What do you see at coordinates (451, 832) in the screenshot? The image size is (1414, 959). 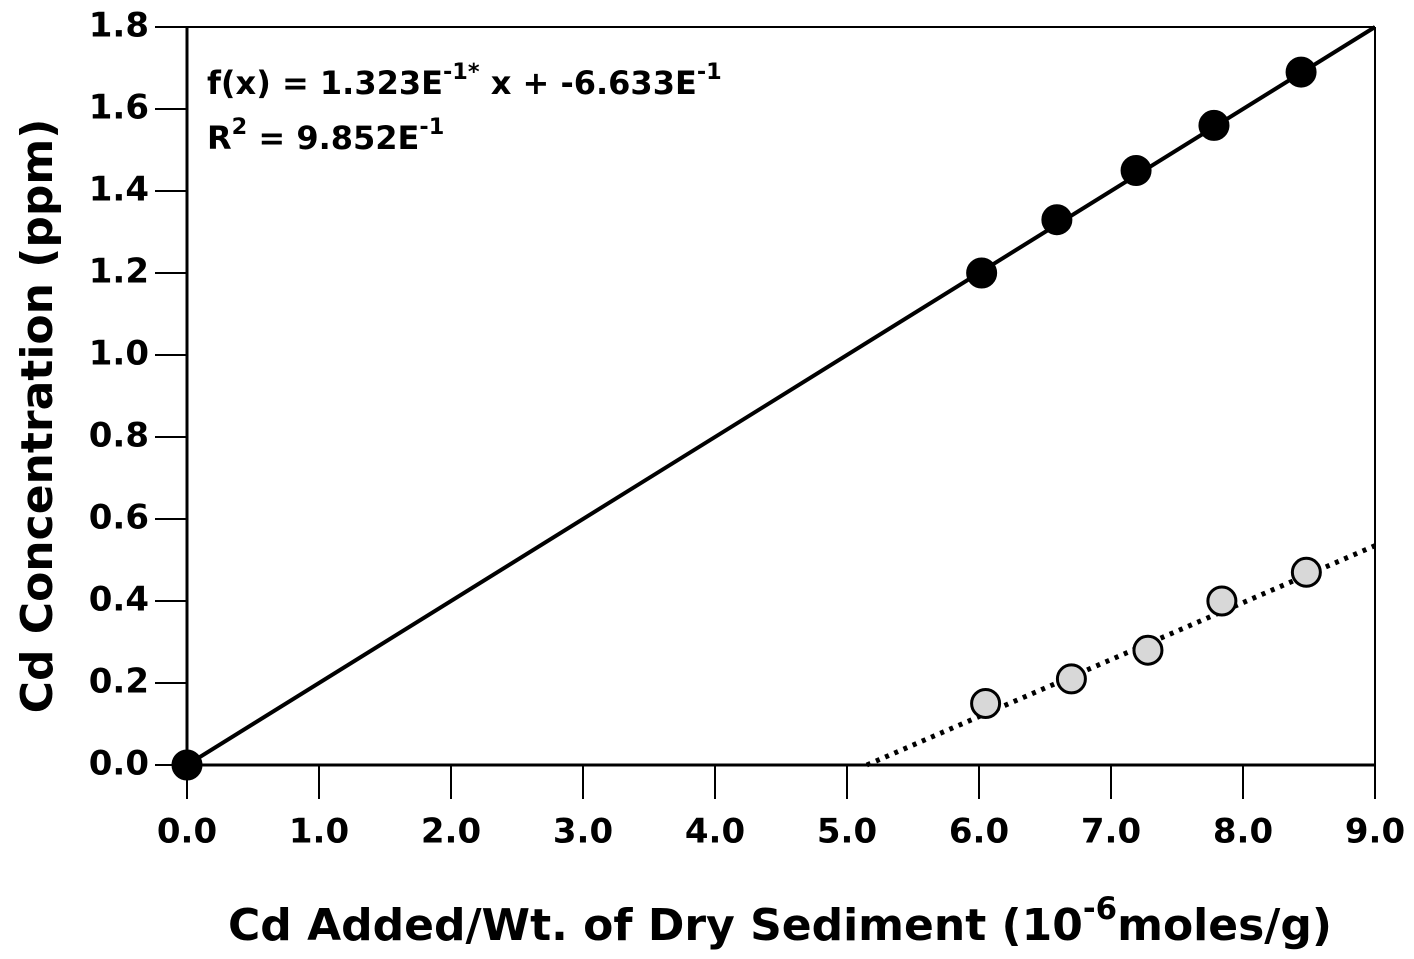 I see `x-tick-label: 2.0` at bounding box center [451, 832].